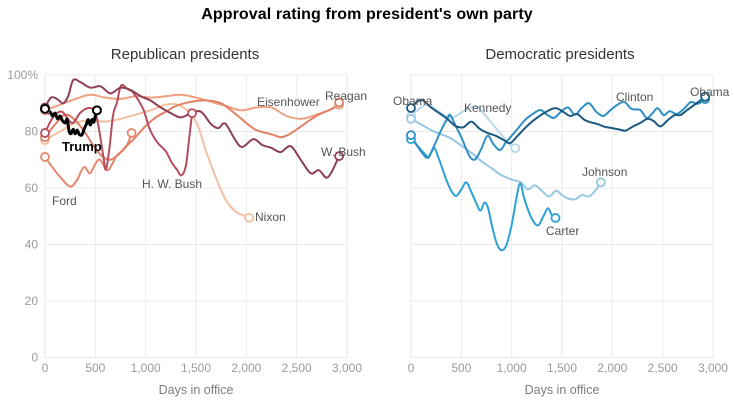 Image resolution: width=734 pixels, height=410 pixels. Describe the element at coordinates (119, 130) in the screenshot. I see `line-h-w-bush` at that location.